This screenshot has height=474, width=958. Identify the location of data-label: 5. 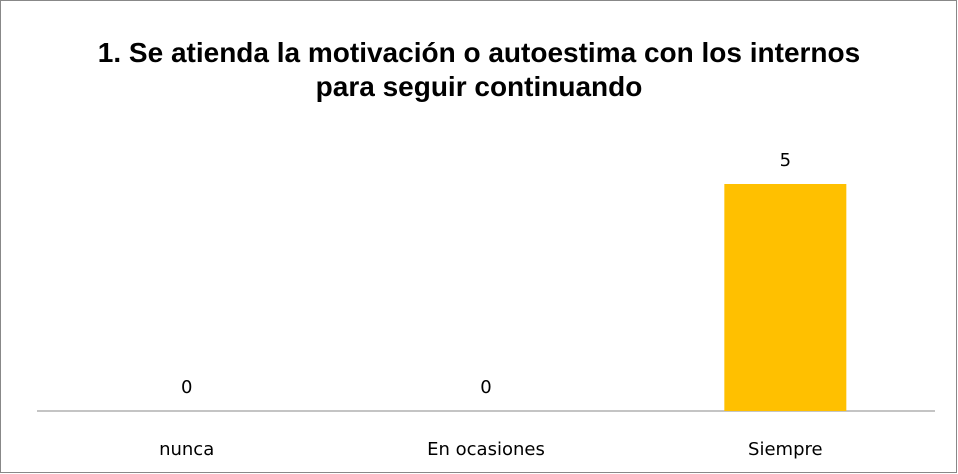
(785, 160).